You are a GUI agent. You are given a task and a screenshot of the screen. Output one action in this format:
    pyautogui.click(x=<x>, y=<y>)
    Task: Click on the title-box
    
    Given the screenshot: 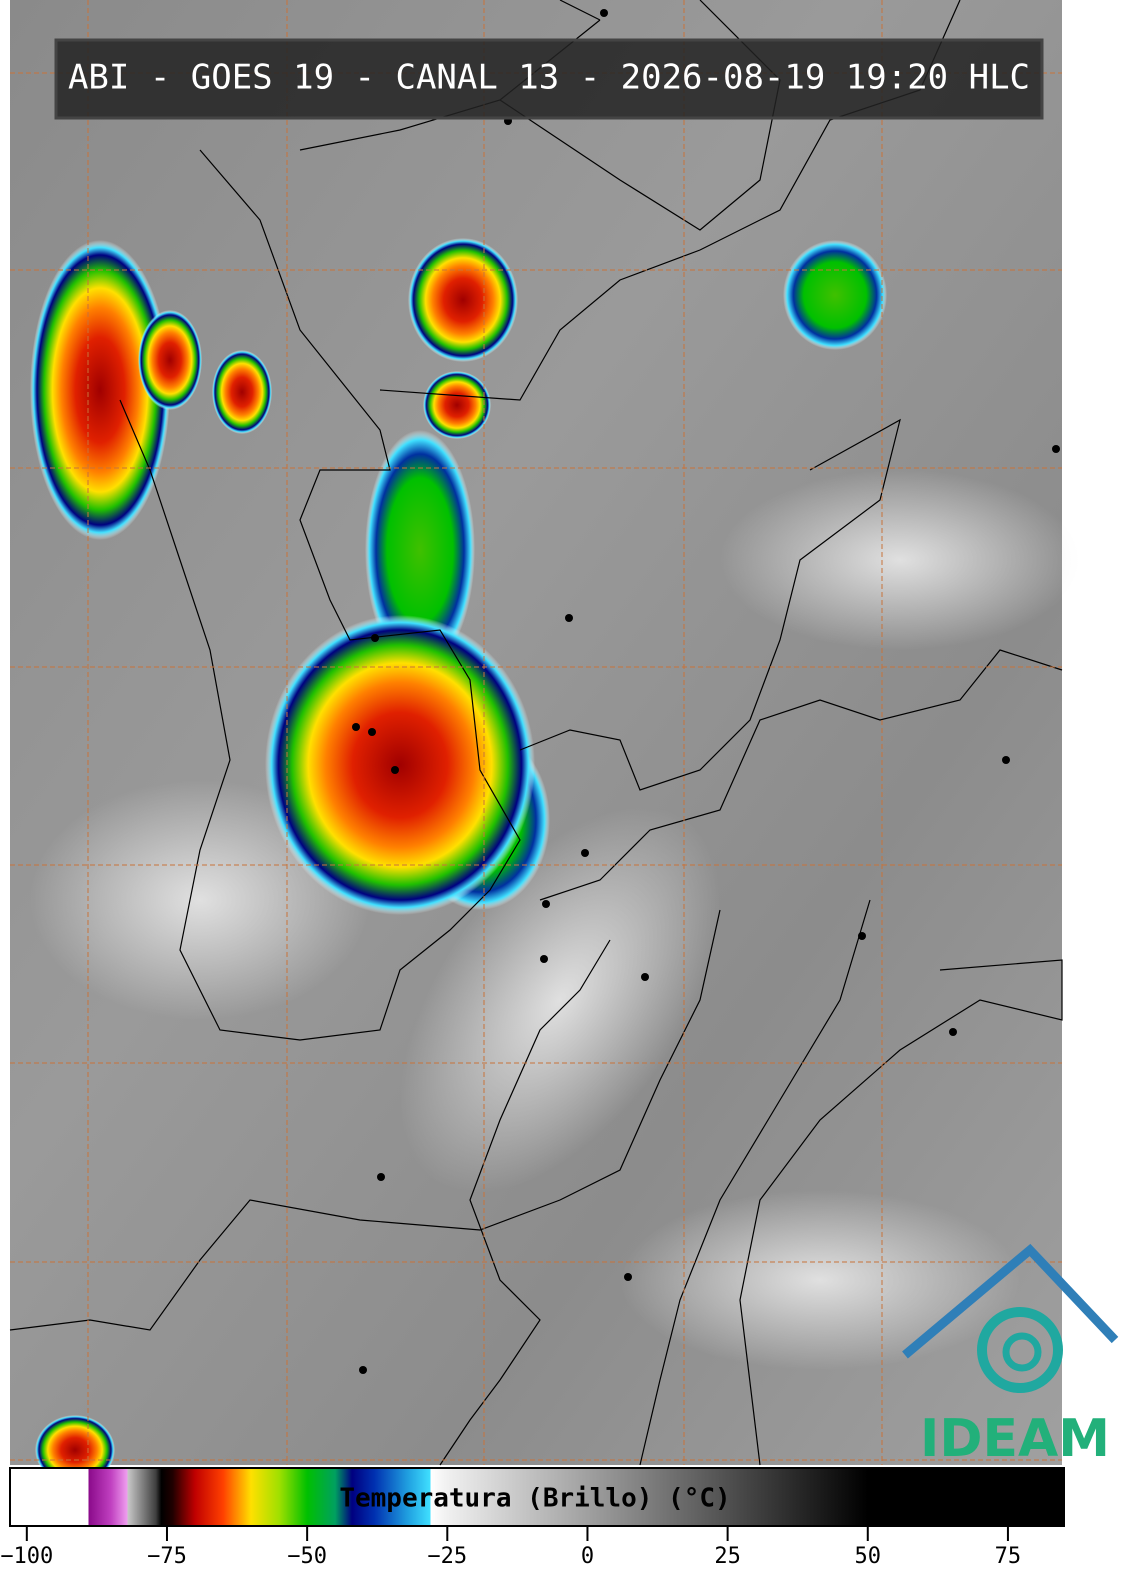 What is the action you would take?
    pyautogui.click(x=549, y=79)
    